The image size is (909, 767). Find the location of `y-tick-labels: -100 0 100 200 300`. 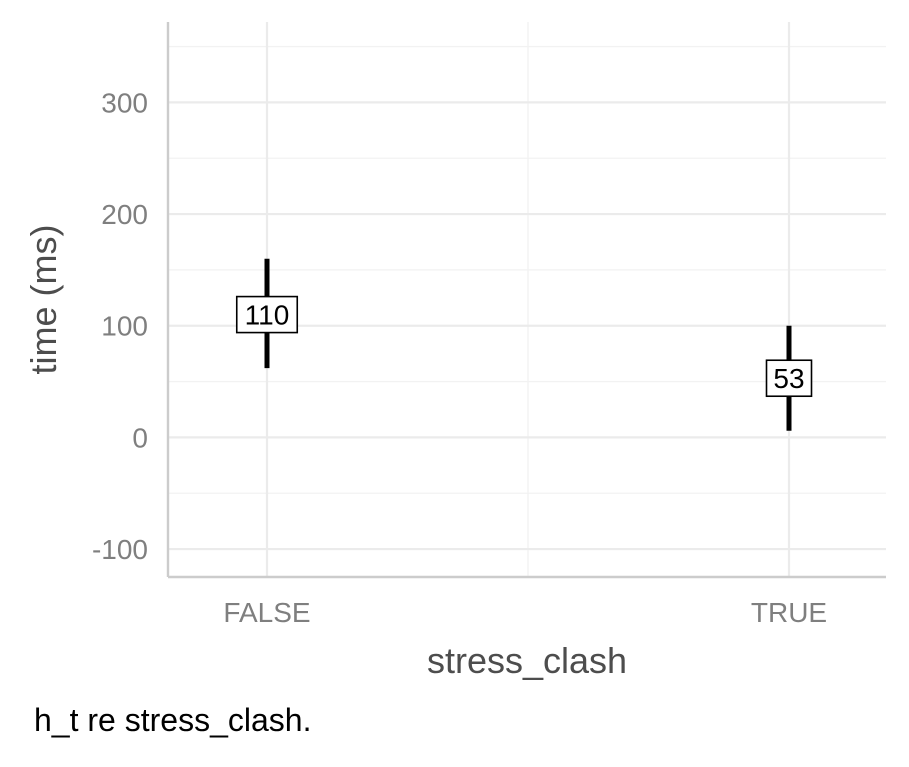

y-tick-labels: -100 0 100 200 300 is located at coordinates (120, 326).